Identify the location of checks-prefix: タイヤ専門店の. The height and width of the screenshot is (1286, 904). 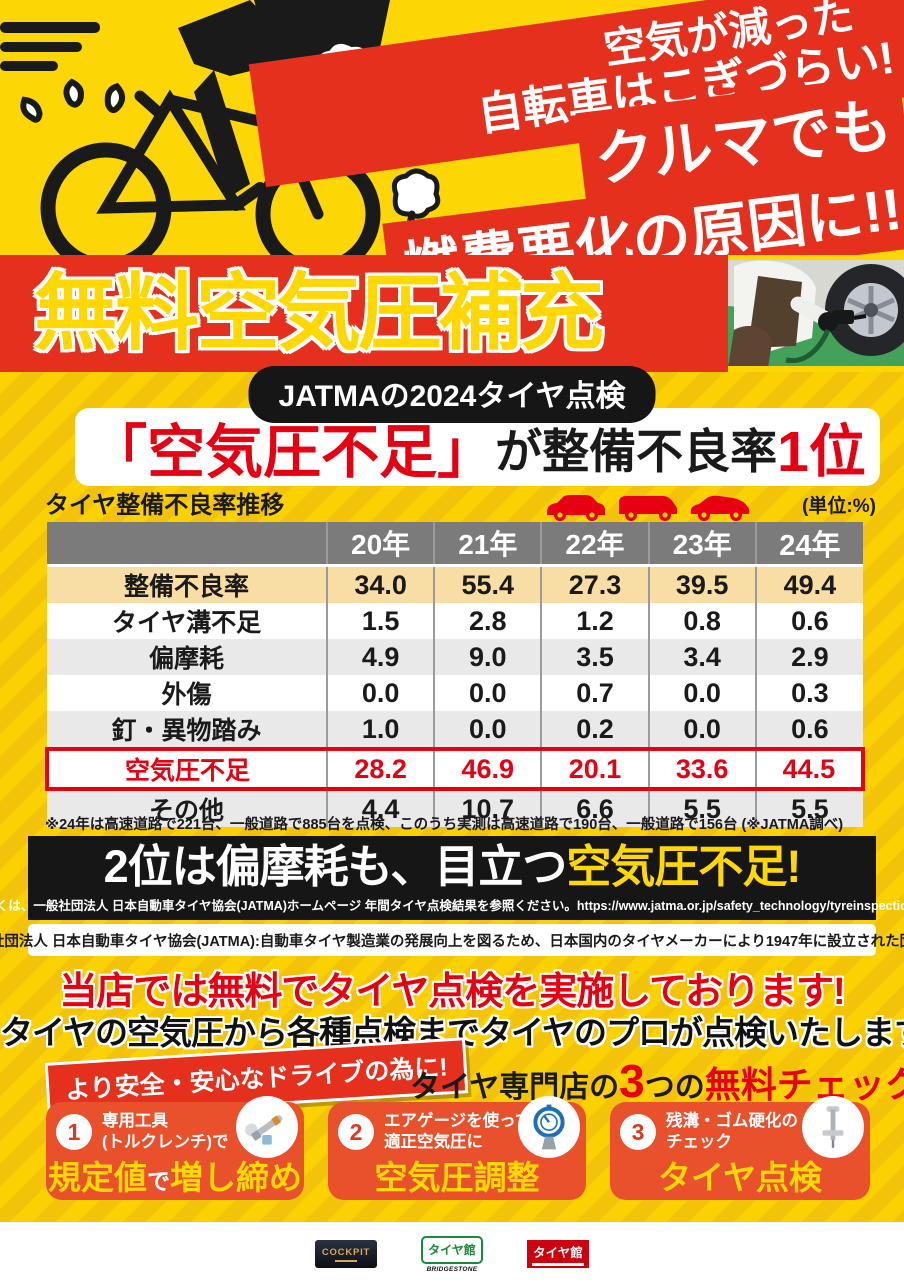
(515, 1087).